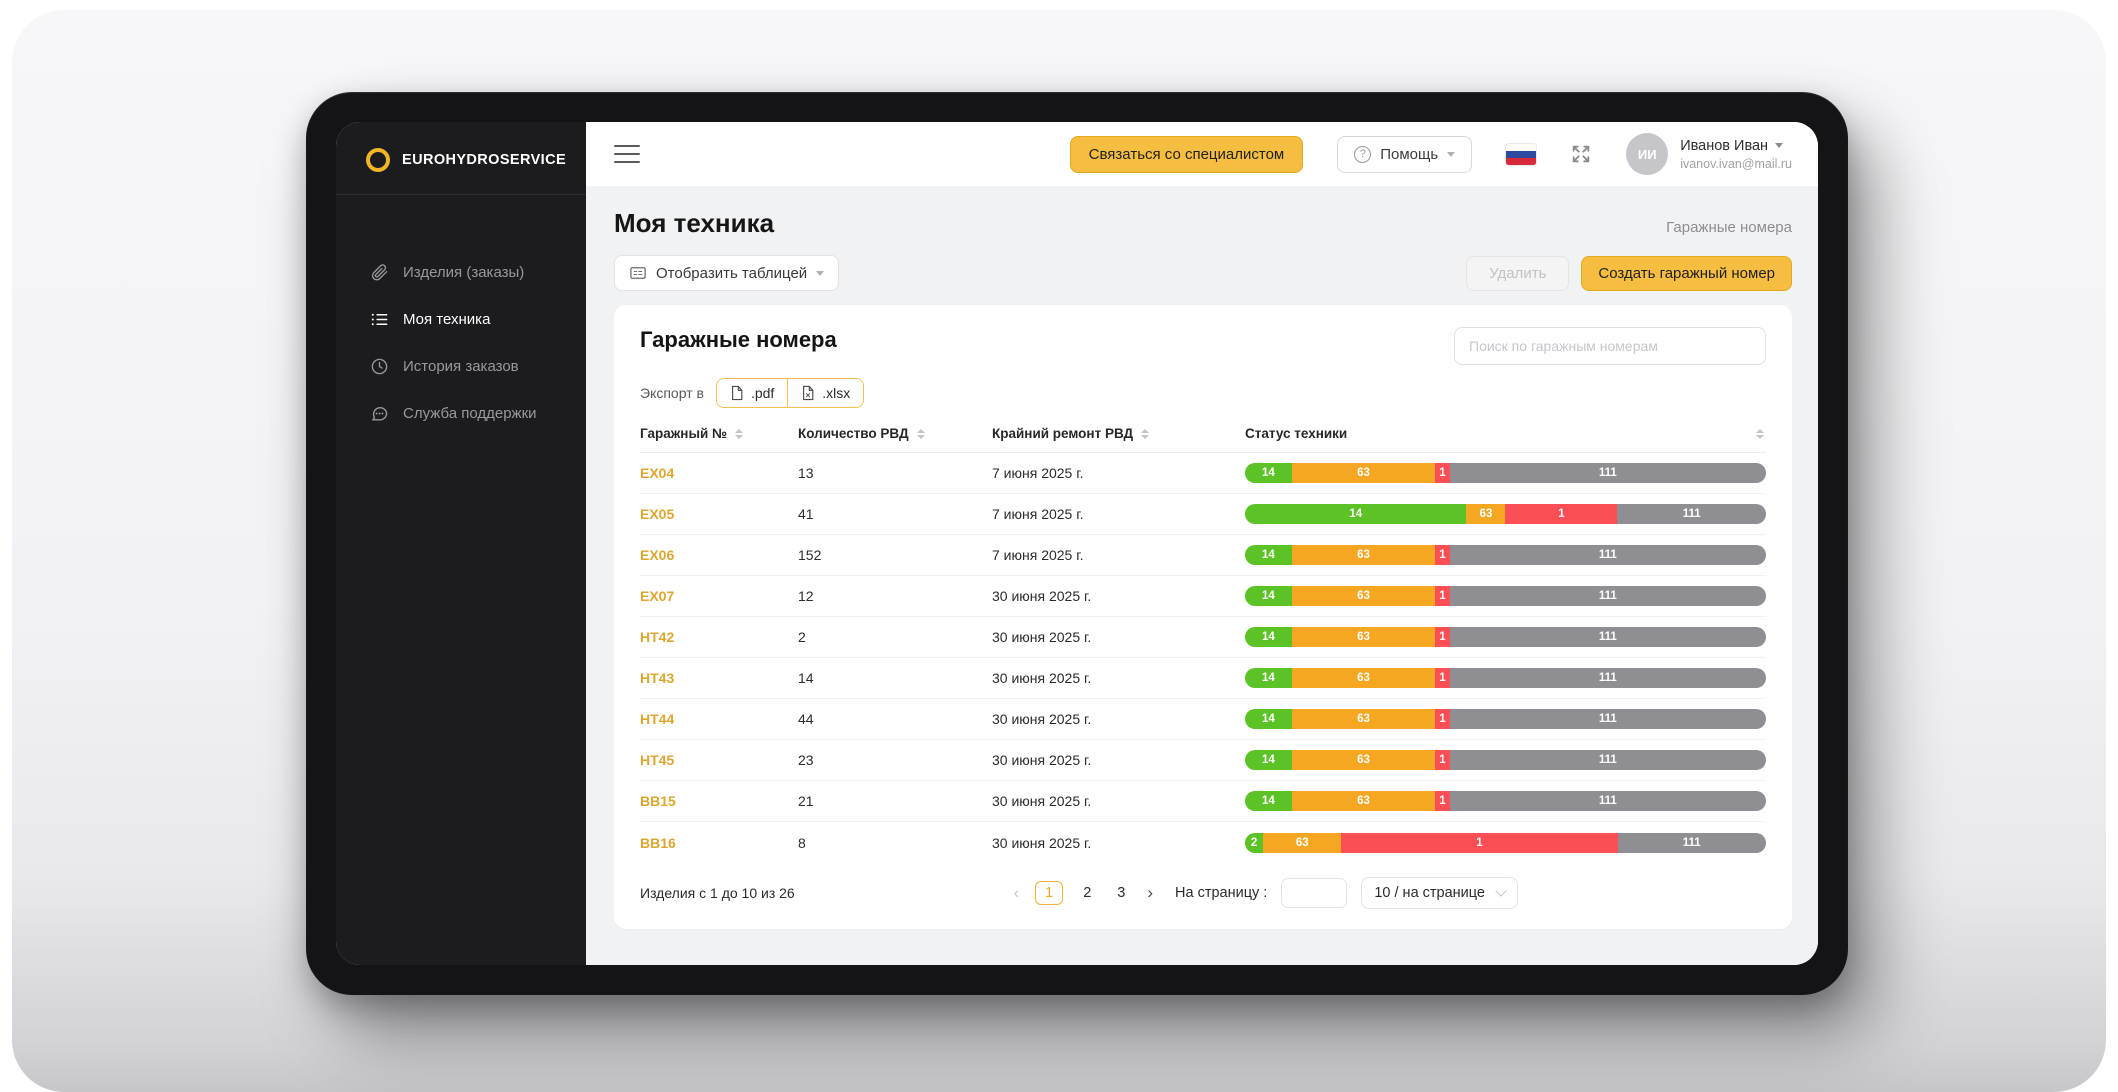  I want to click on table-row: EX05 41 7 июня 2025 г. 14 63 1 111, so click(1203, 514).